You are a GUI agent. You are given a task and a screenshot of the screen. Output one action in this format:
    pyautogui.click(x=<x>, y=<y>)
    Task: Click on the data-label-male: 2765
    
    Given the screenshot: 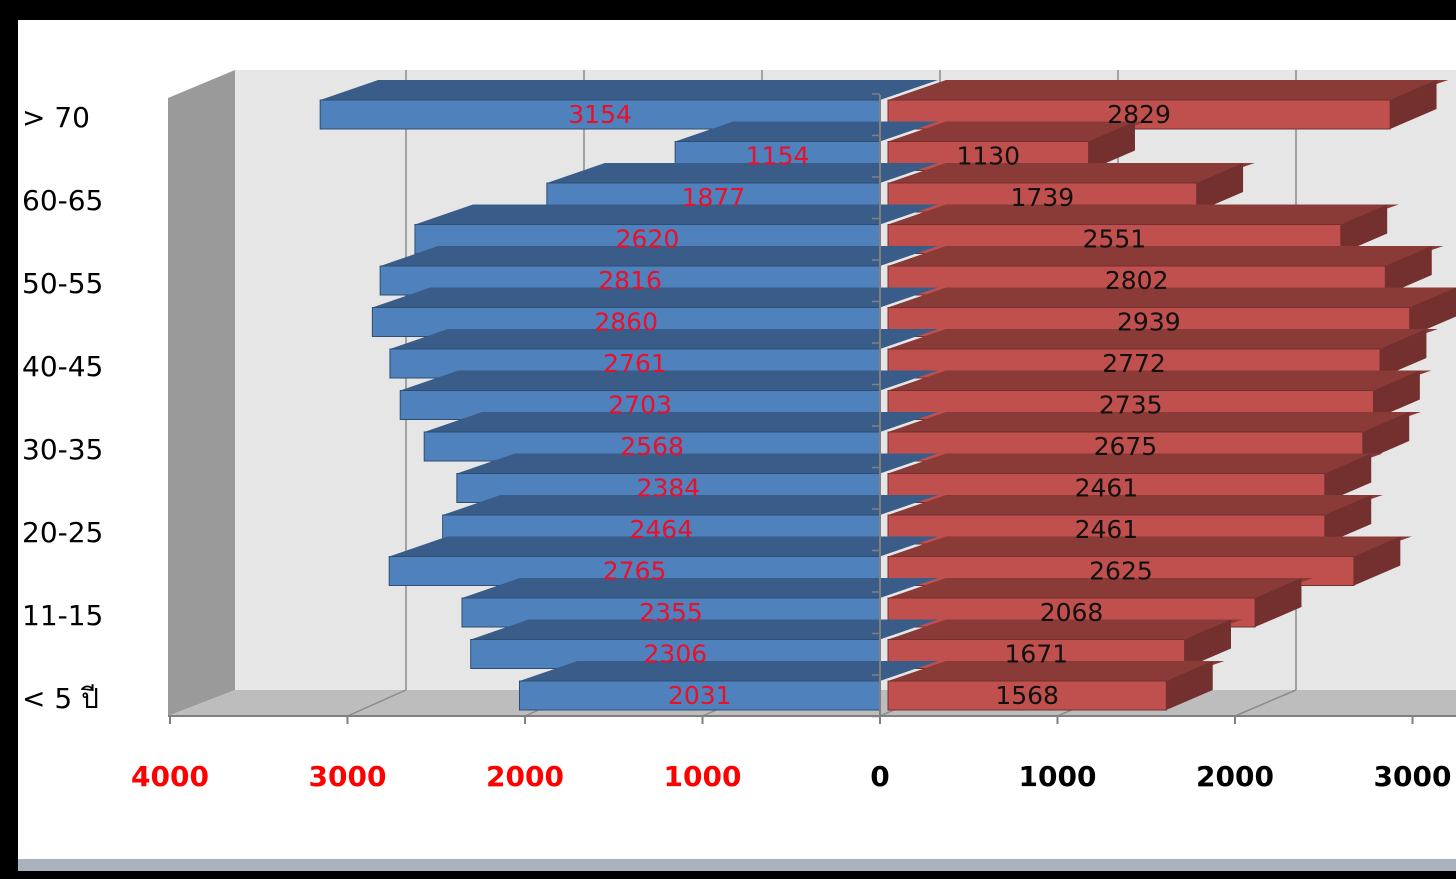 What is the action you would take?
    pyautogui.click(x=635, y=571)
    